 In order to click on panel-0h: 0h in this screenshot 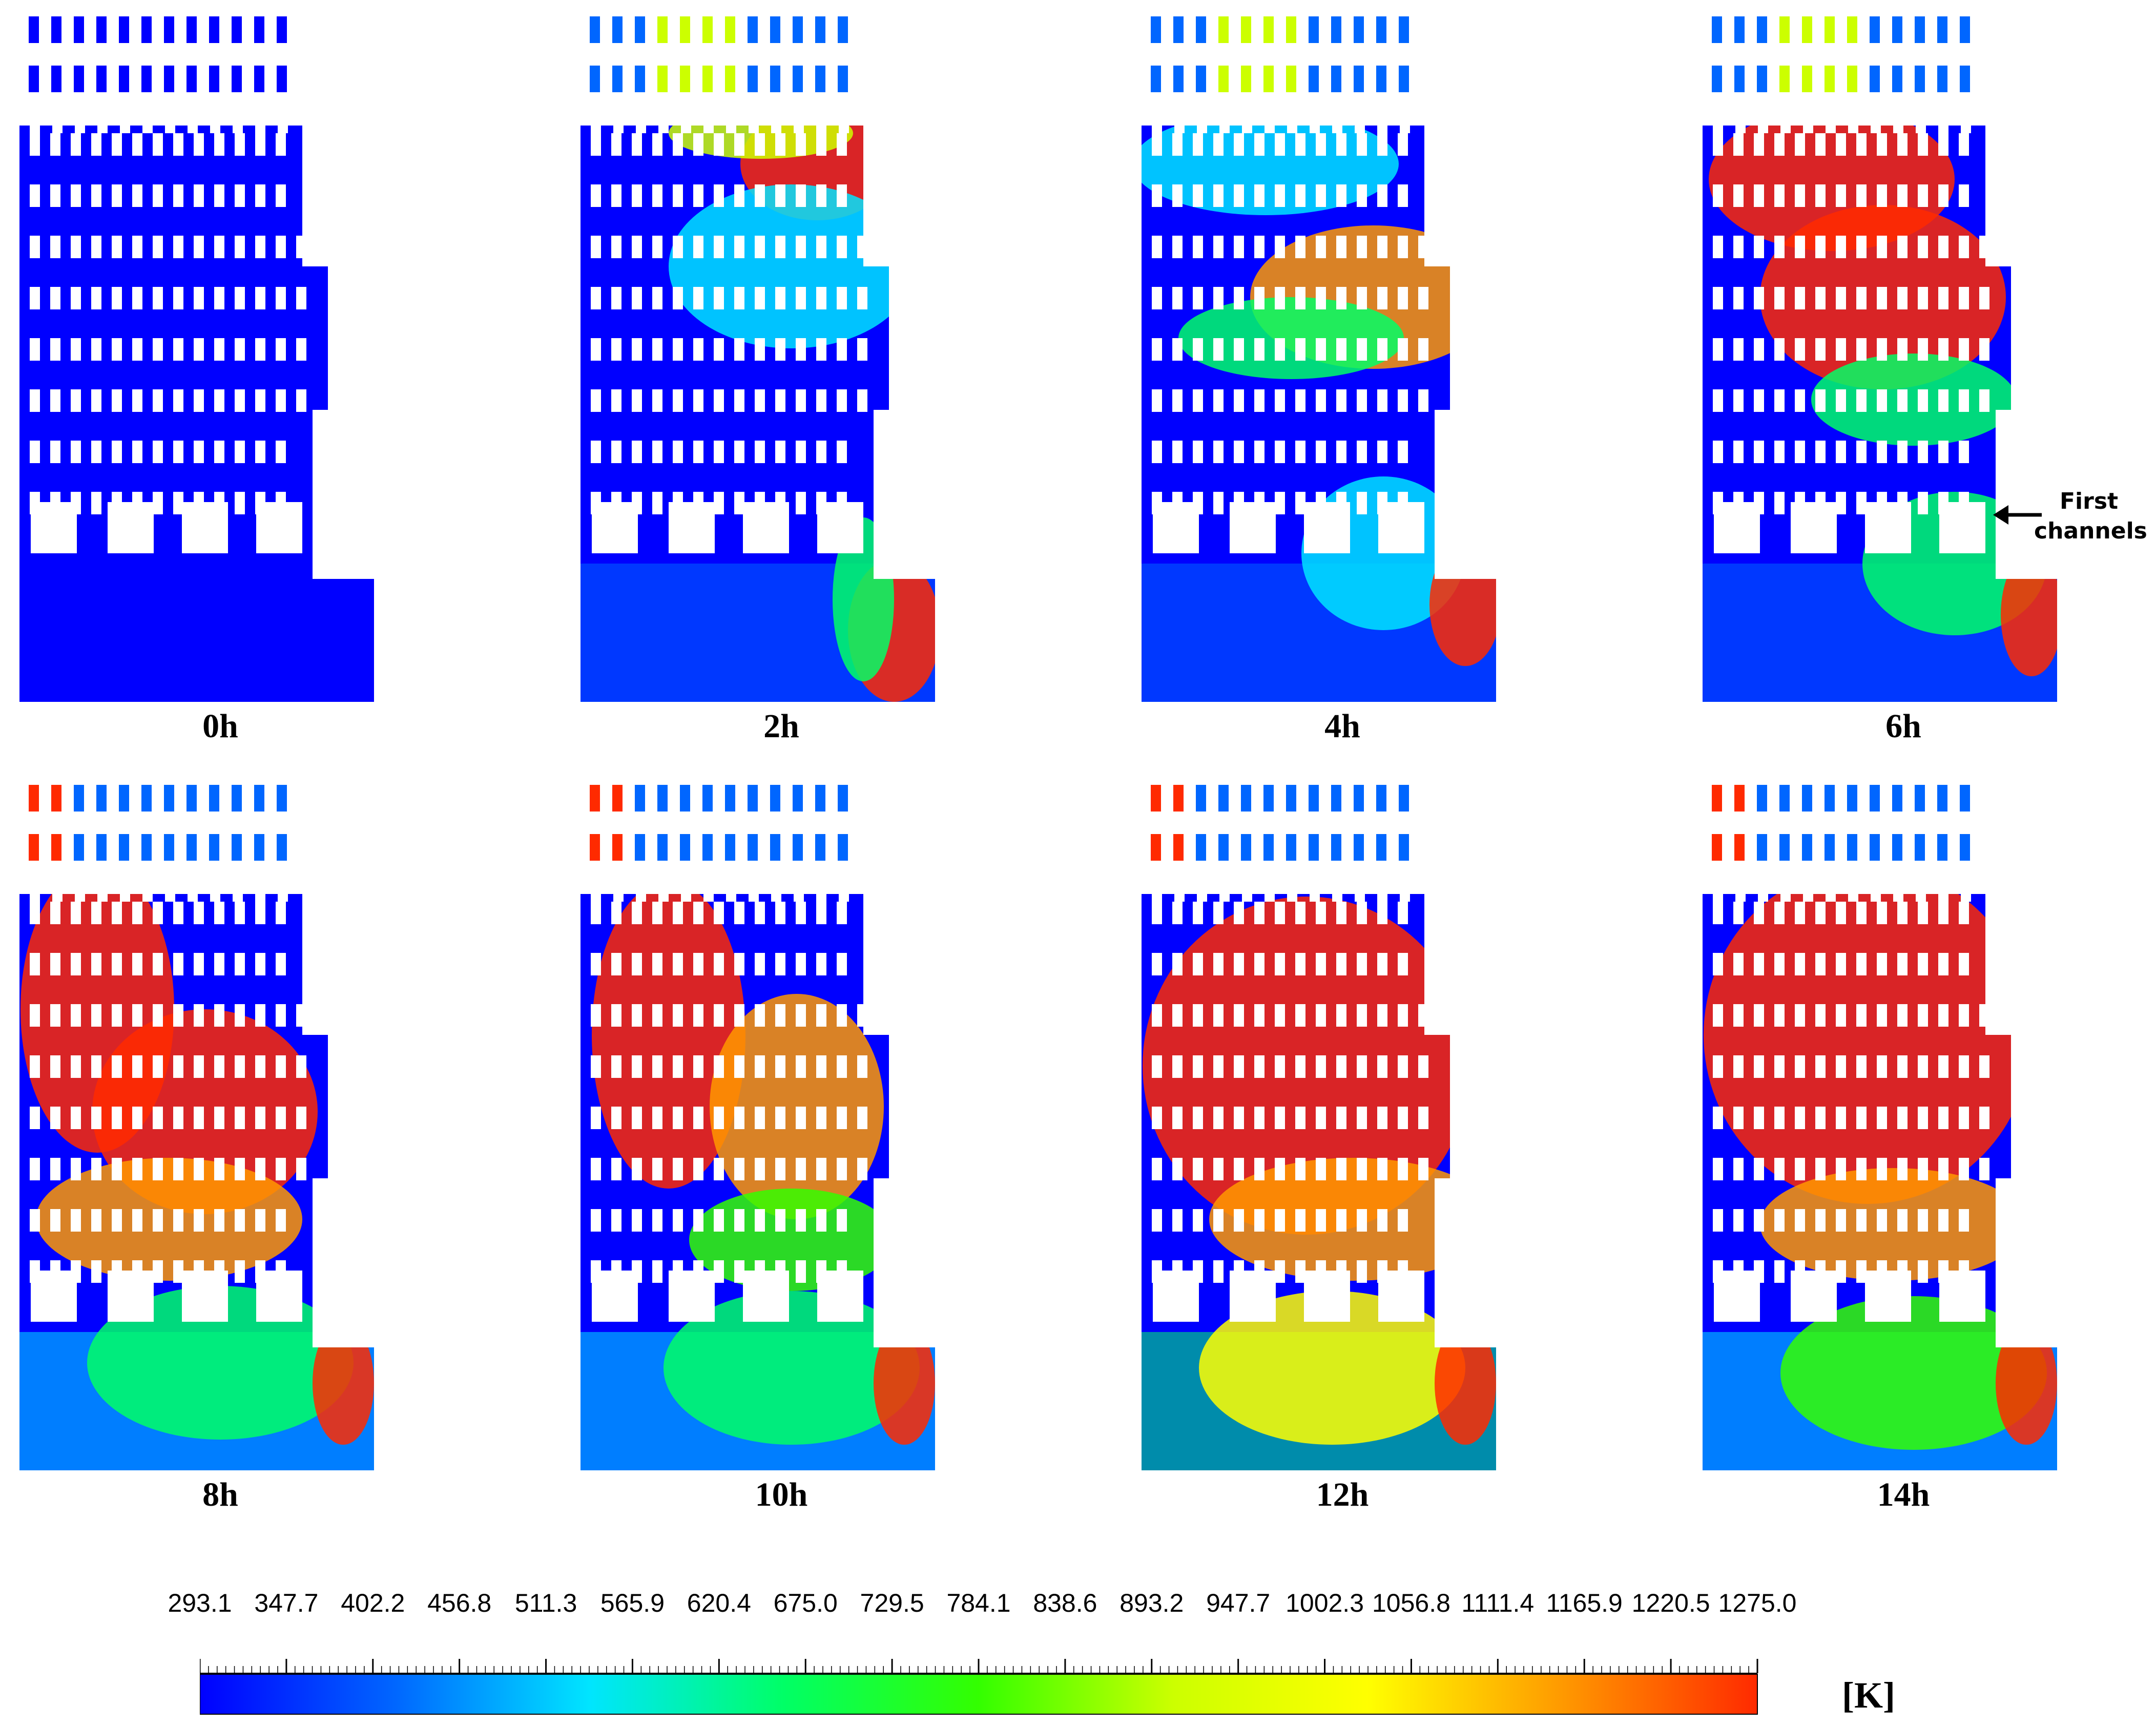, I will do `click(272, 381)`.